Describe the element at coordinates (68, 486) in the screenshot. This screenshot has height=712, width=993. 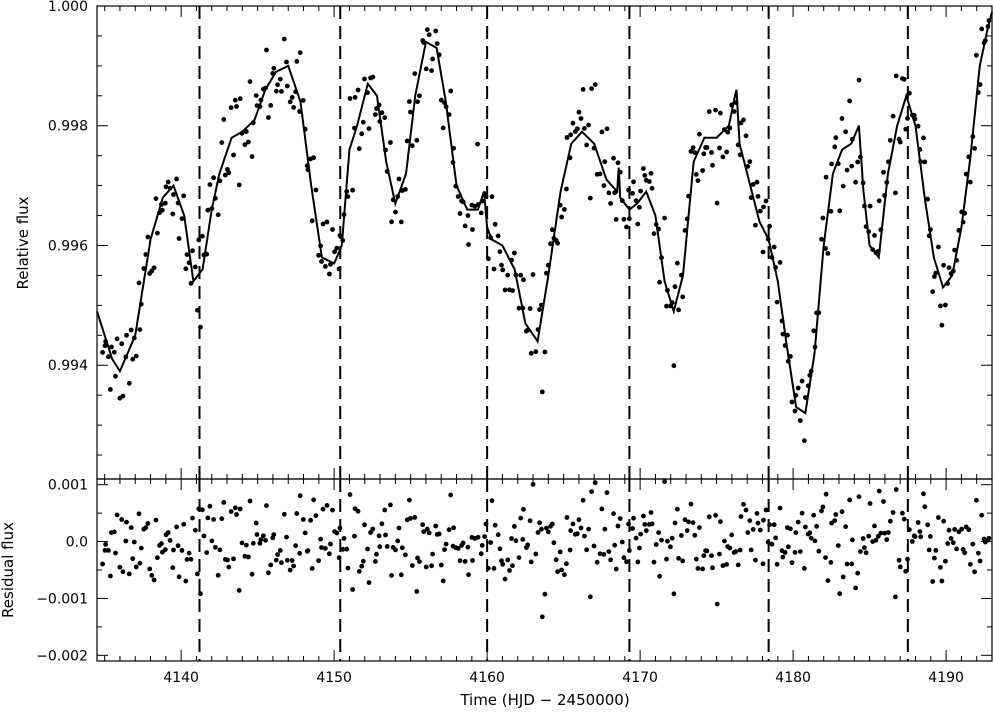
I see `y-tick-label: 0.001` at that location.